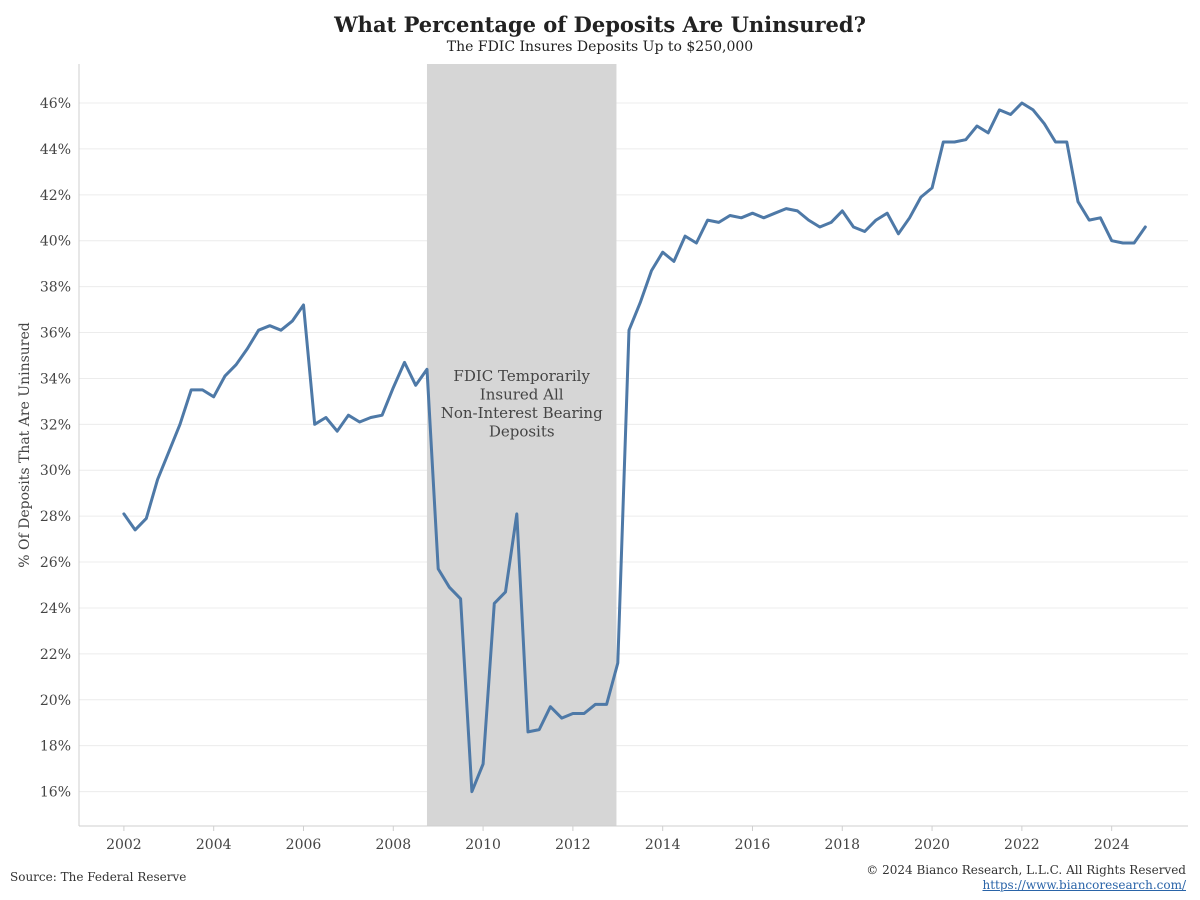  I want to click on y-tick-label: 16%, so click(55, 793).